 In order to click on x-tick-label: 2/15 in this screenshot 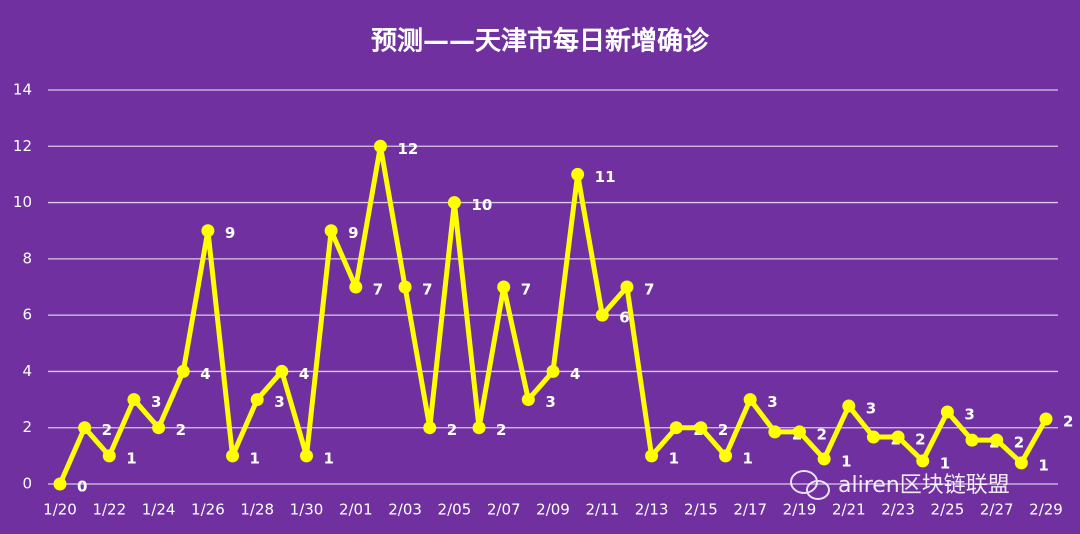, I will do `click(701, 510)`.